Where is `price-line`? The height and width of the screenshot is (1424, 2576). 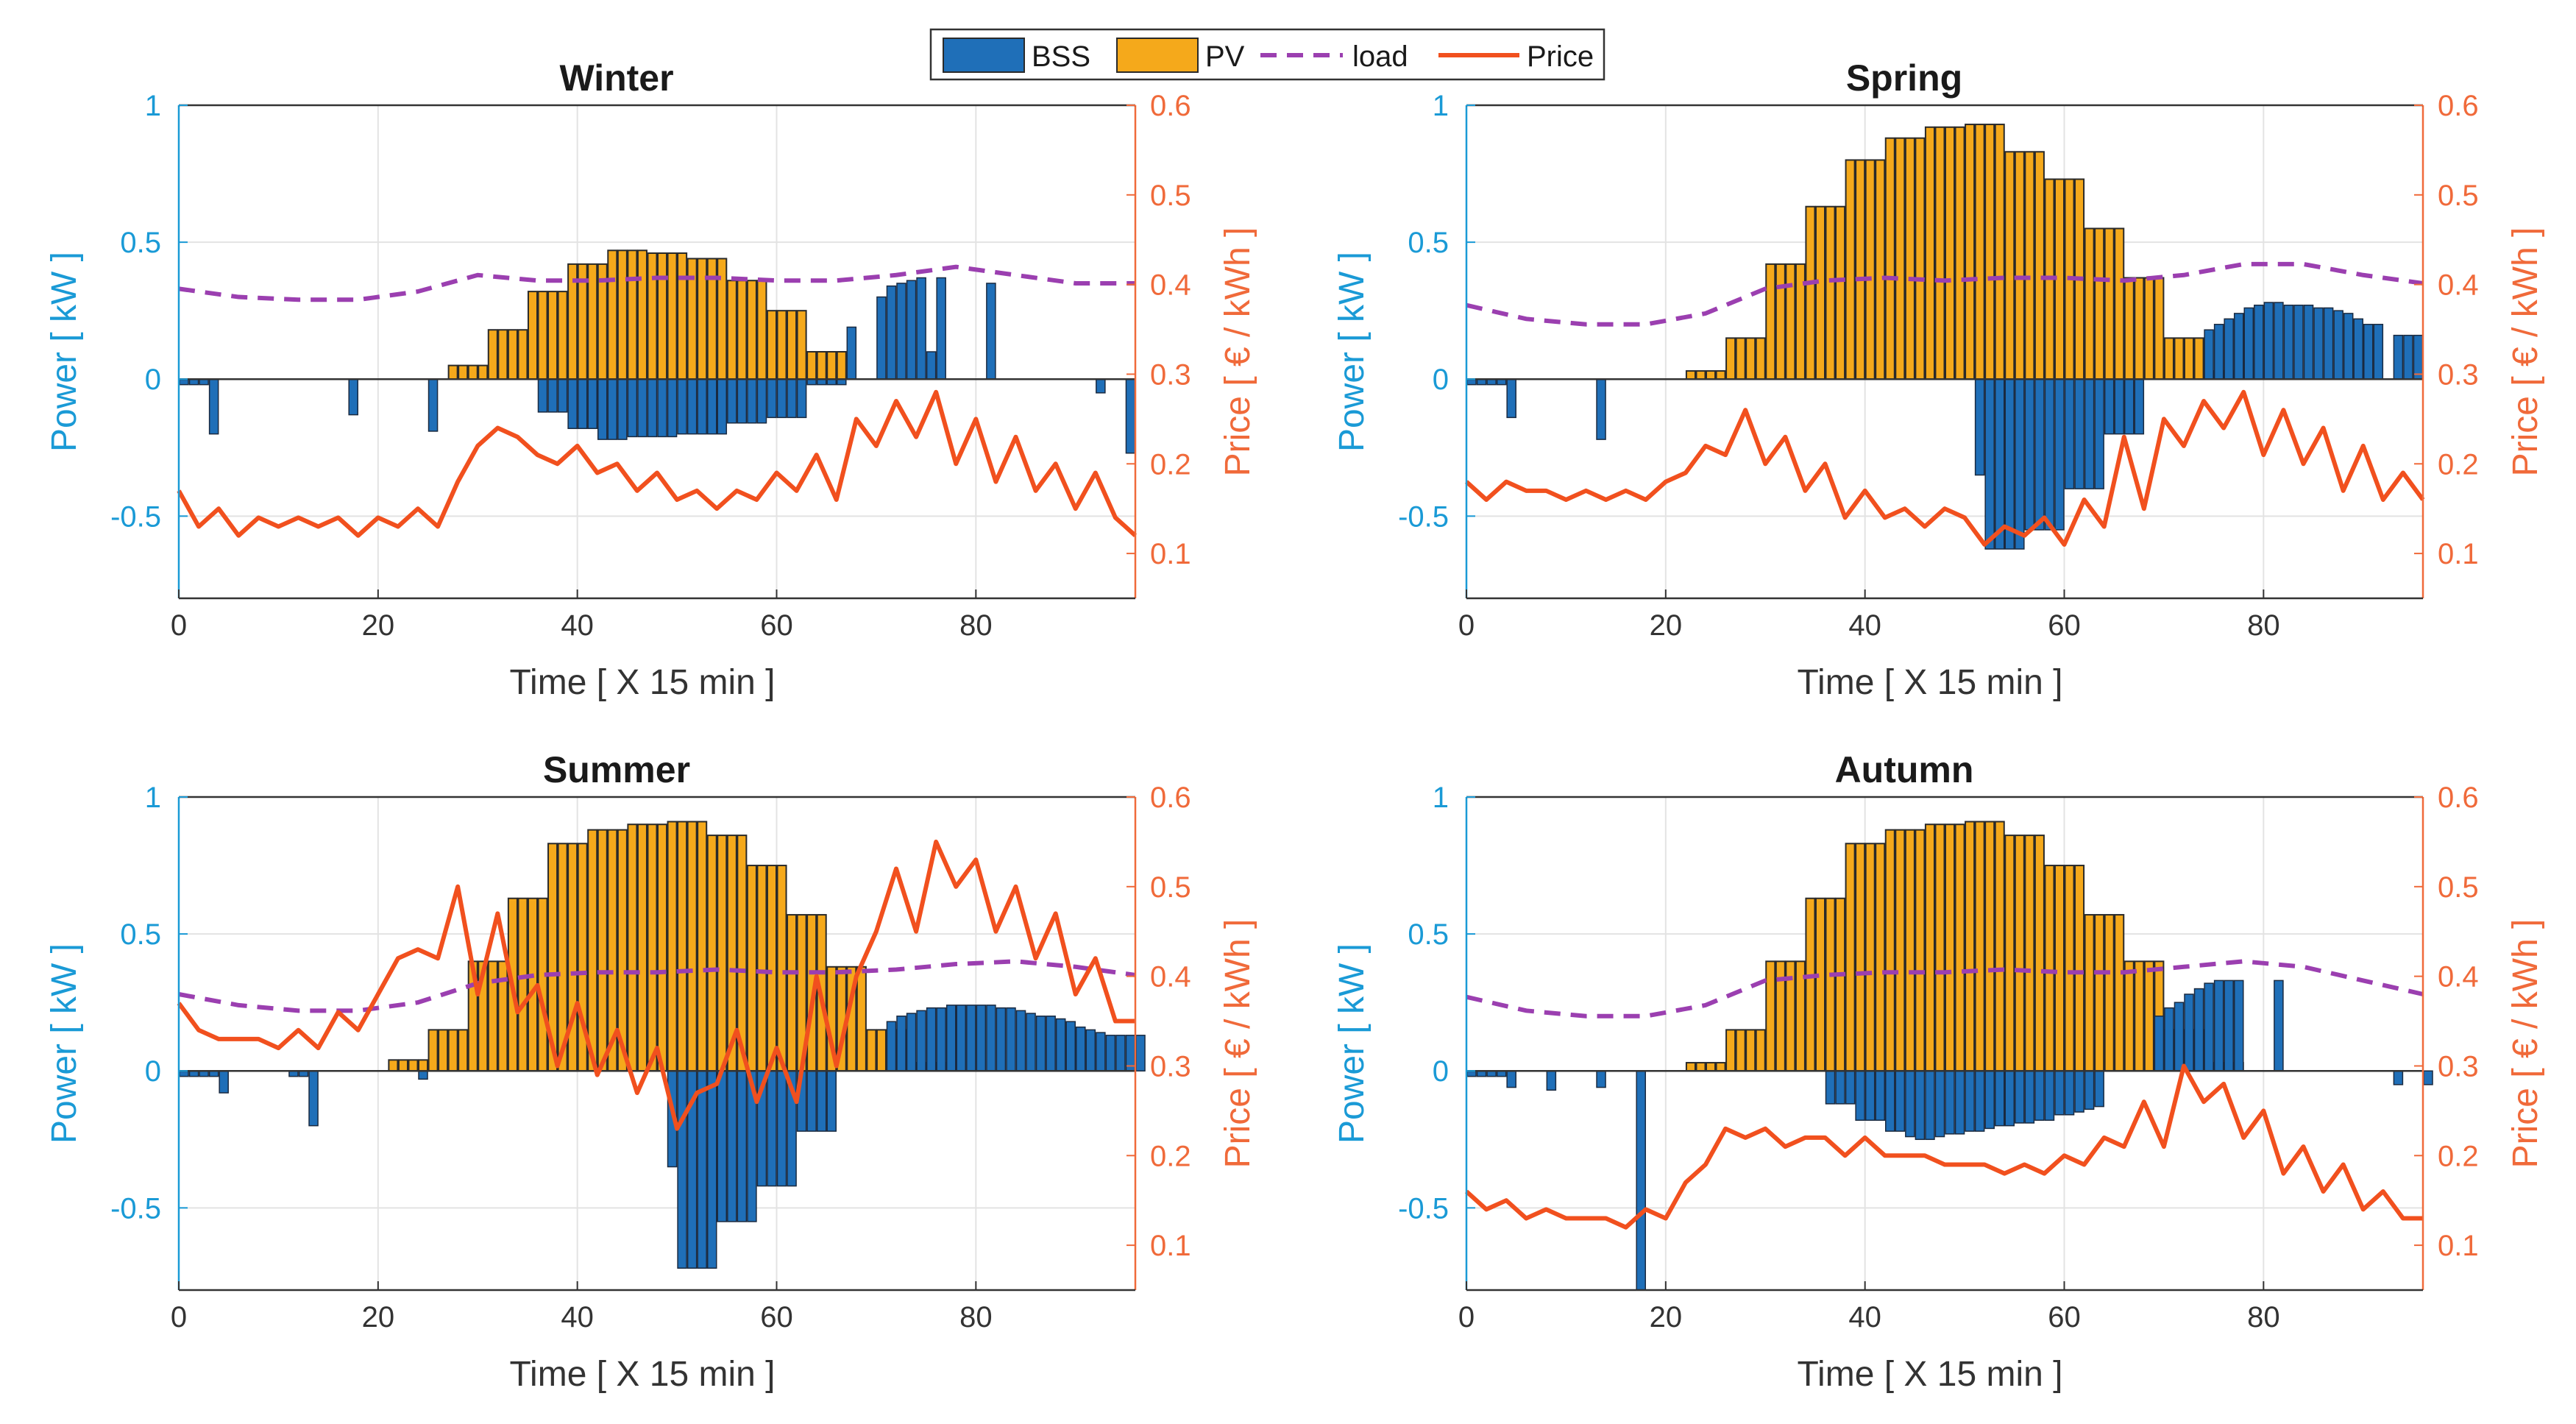 price-line is located at coordinates (1943, 1146).